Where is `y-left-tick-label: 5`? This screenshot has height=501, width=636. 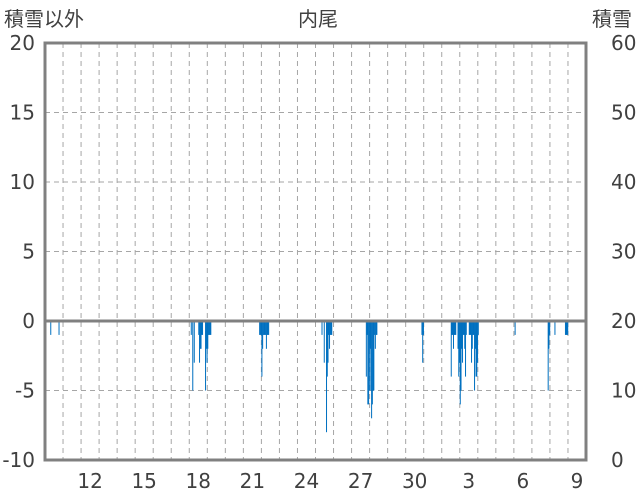
y-left-tick-label: 5 is located at coordinates (28, 252).